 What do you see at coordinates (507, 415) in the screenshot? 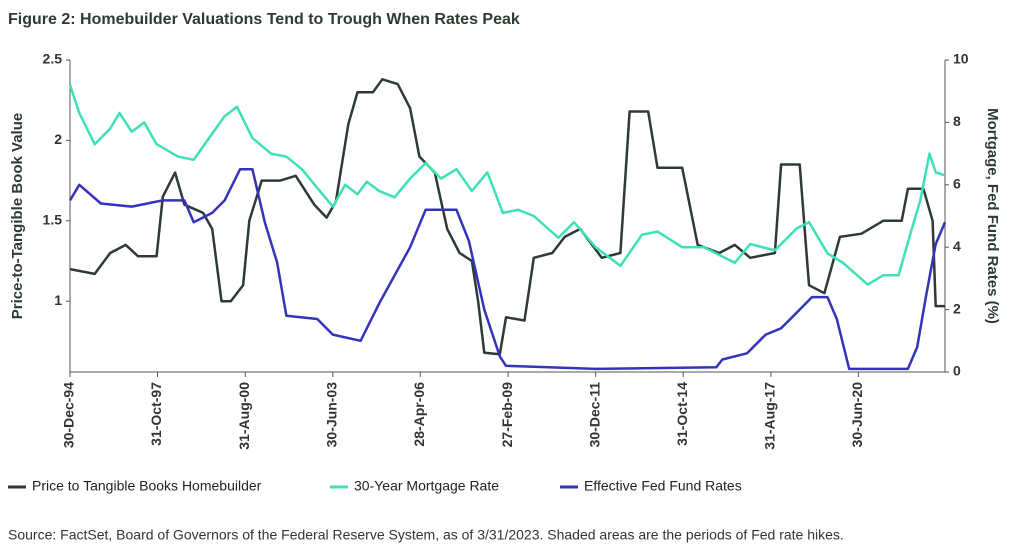
I see `x-tick-label: 27-Feb-09` at bounding box center [507, 415].